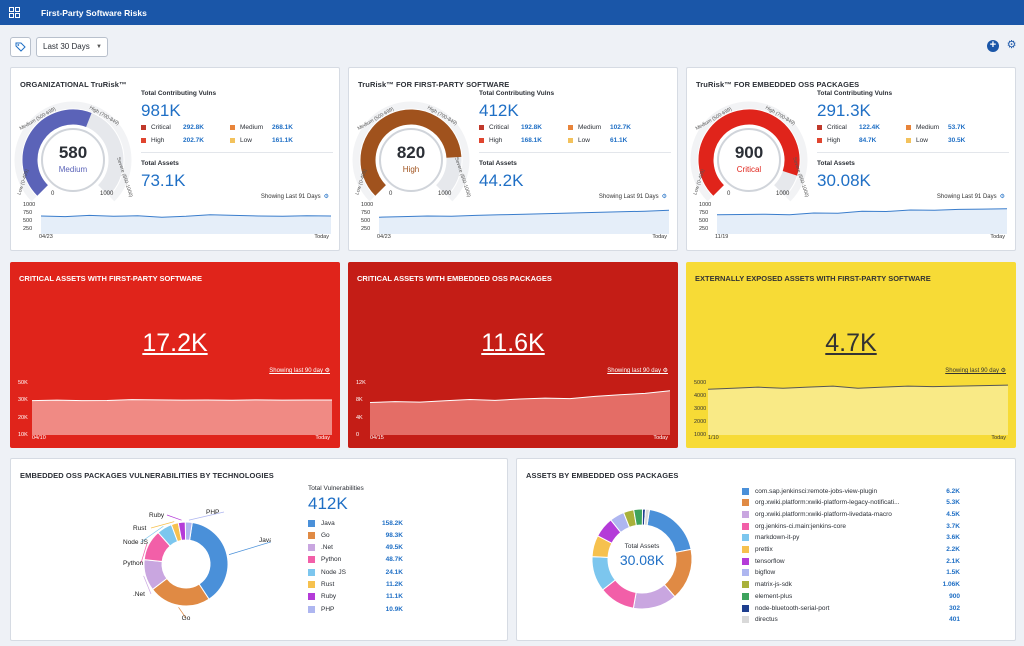 This screenshot has width=1024, height=646. What do you see at coordinates (14, 12) in the screenshot?
I see `apps-grid-icon` at bounding box center [14, 12].